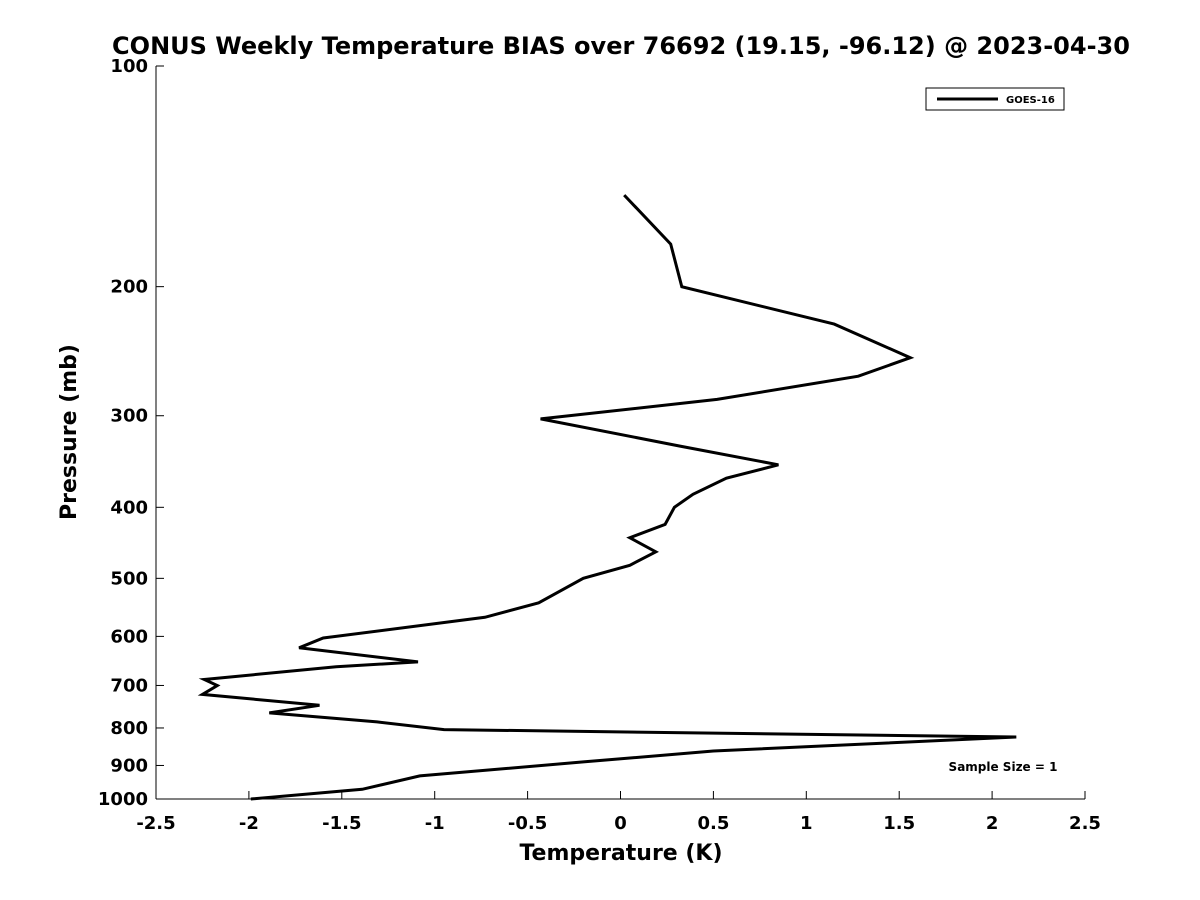  Describe the element at coordinates (129, 765) in the screenshot. I see `y-tick-label-8: 900` at that location.